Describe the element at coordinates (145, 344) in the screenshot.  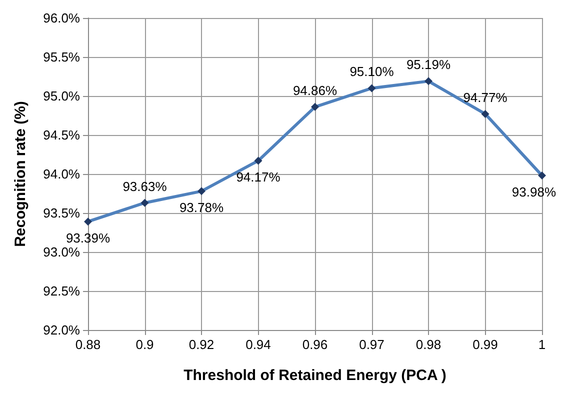
I see `x-tick-label: 0.9` at that location.